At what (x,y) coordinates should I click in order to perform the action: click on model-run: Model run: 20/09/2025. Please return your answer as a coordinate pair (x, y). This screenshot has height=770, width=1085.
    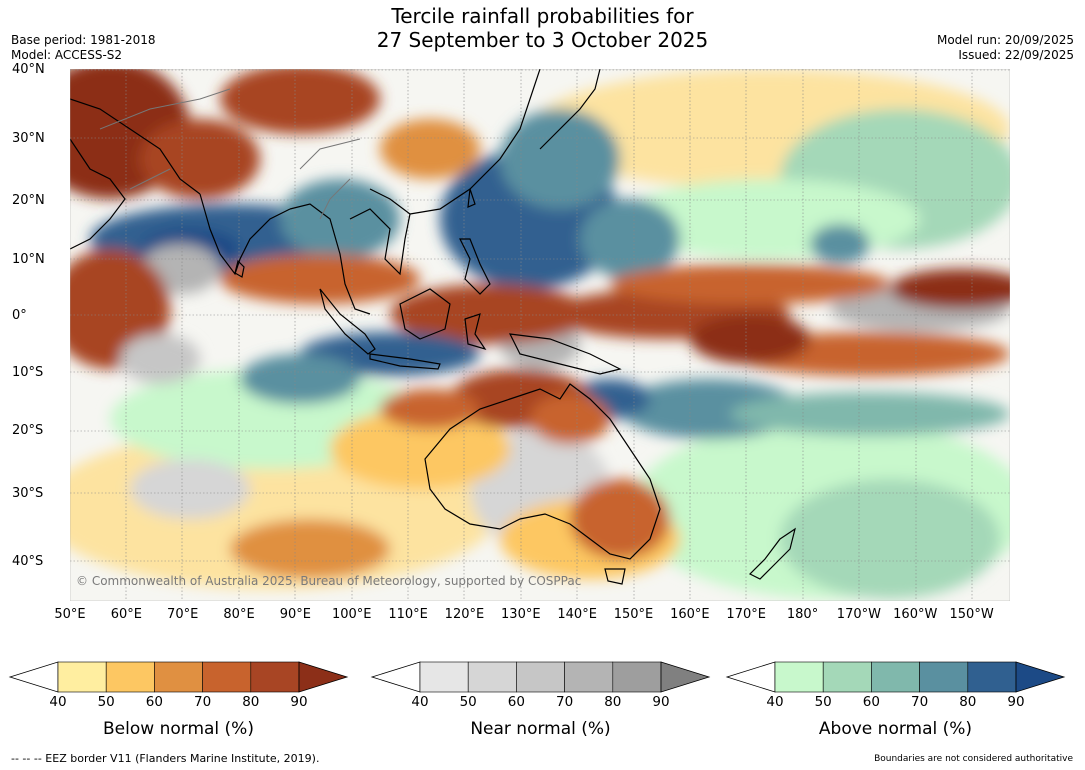
    Looking at the image, I should click on (1005, 40).